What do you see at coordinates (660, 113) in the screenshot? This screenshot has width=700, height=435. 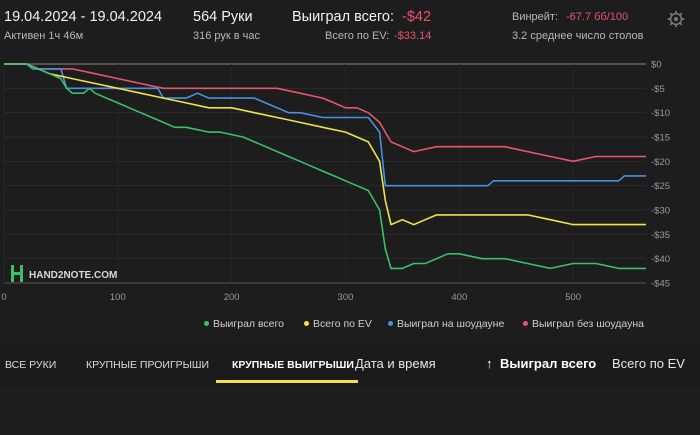 I see `y-tick-label: -$10` at bounding box center [660, 113].